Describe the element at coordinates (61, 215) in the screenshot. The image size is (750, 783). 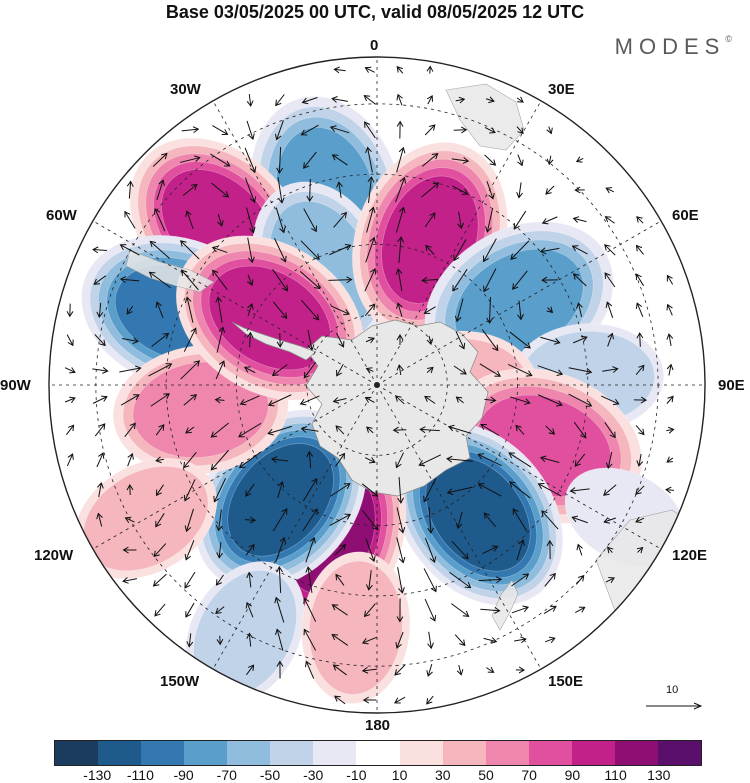
I see `lon-label-60w: 60W` at that location.